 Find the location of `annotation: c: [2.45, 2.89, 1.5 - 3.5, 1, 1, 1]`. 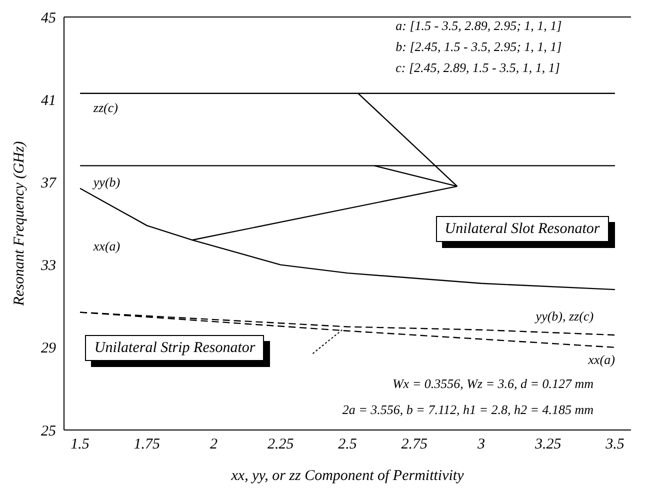

annotation: c: [2.45, 2.89, 1.5 - 3.5, 1, 1, 1] is located at coordinates (478, 67).